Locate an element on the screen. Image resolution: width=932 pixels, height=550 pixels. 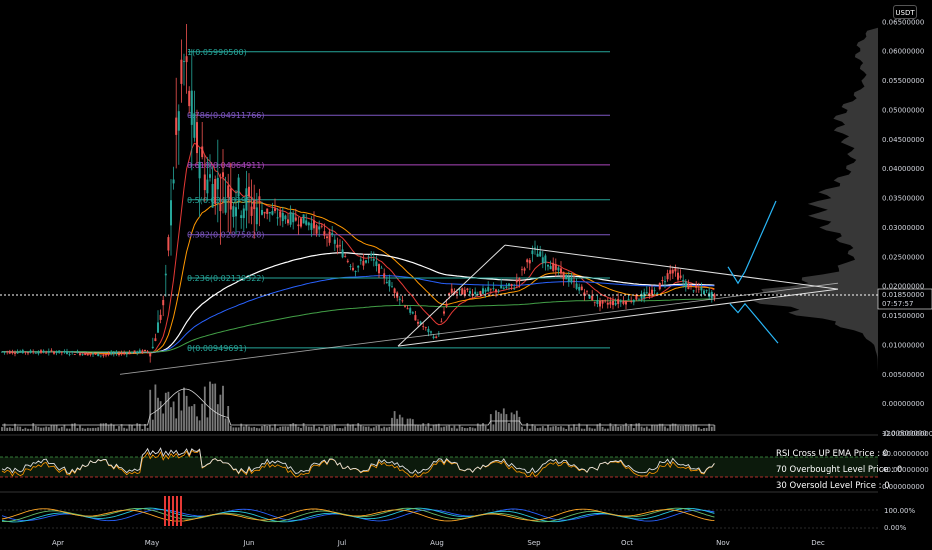
oscillator-line is located at coordinates (358, 515).